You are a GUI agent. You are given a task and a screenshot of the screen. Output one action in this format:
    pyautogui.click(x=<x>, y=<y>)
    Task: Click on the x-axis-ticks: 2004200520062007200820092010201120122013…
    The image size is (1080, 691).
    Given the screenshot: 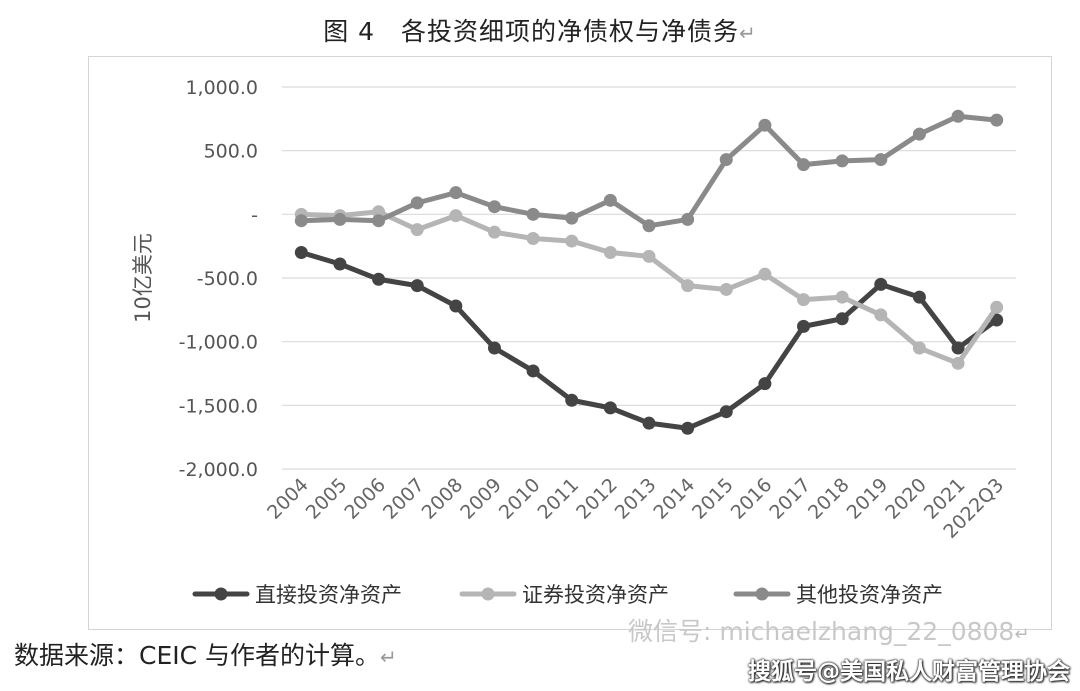 What is the action you would take?
    pyautogui.click(x=635, y=508)
    